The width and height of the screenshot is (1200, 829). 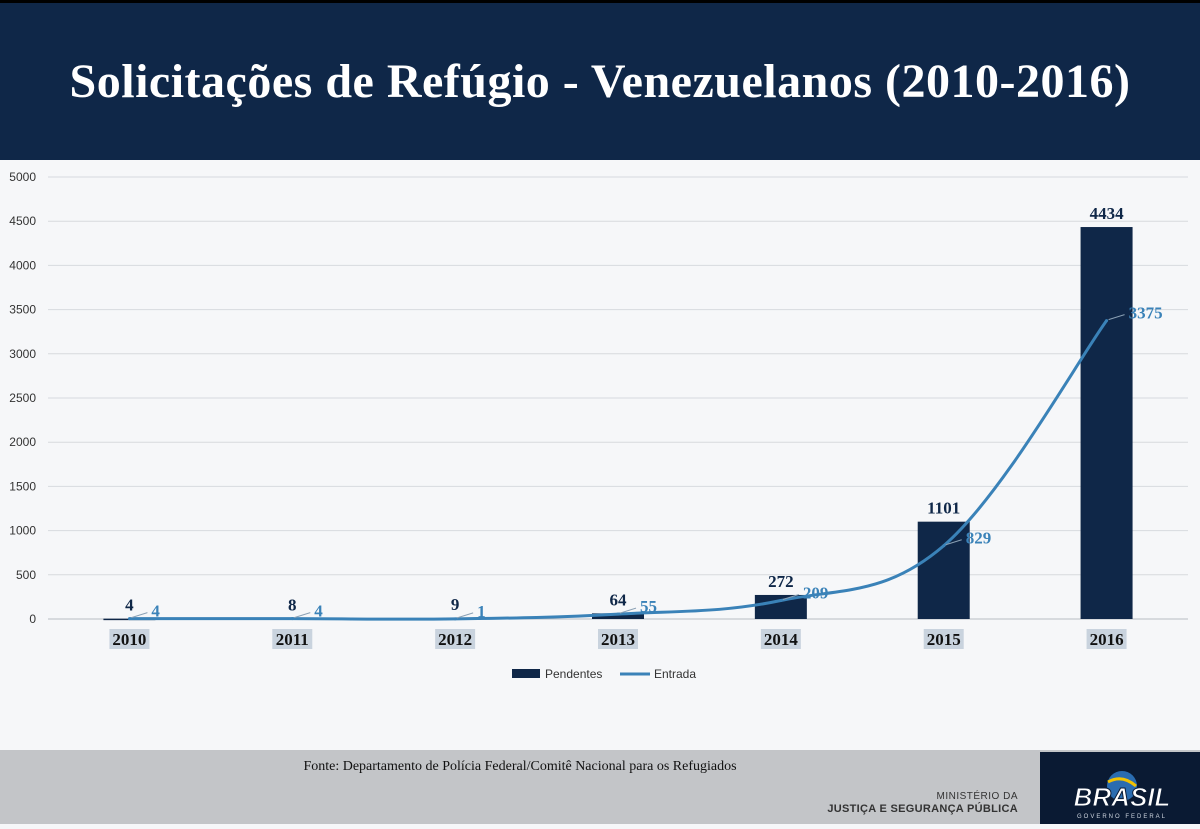 I want to click on y-tick-label: 3500, so click(x=22, y=310).